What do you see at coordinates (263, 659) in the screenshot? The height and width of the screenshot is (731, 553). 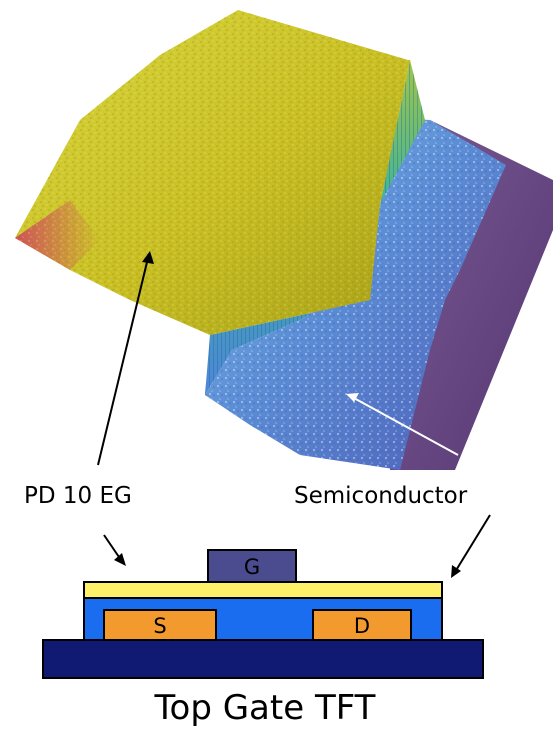 I see `substrate` at bounding box center [263, 659].